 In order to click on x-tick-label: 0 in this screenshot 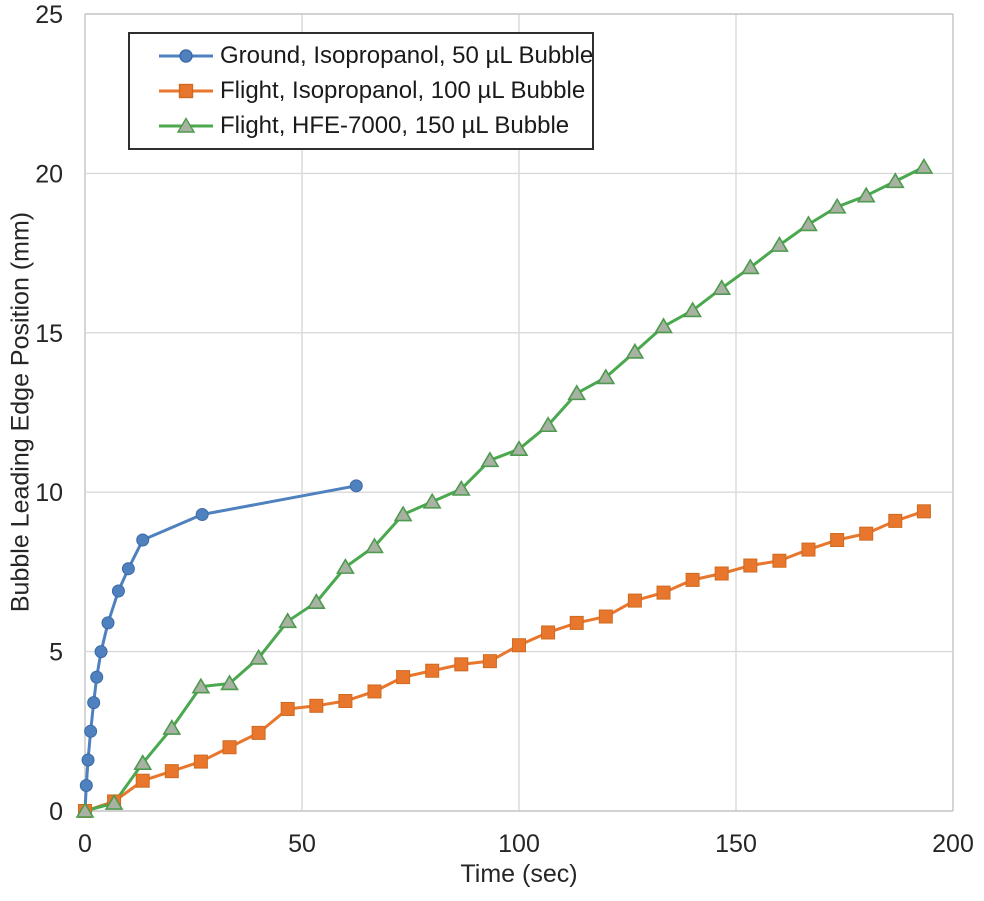, I will do `click(85, 844)`.